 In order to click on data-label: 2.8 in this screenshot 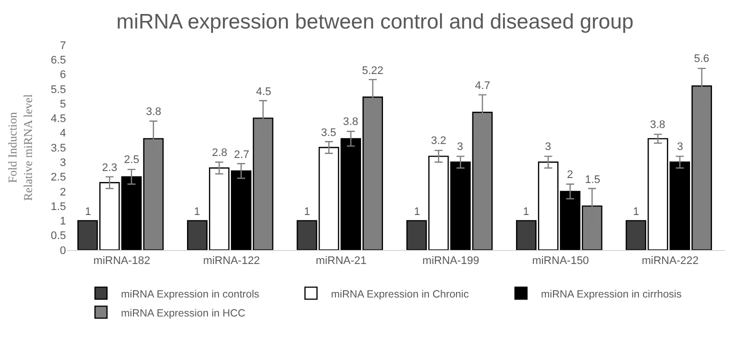, I will do `click(220, 153)`.